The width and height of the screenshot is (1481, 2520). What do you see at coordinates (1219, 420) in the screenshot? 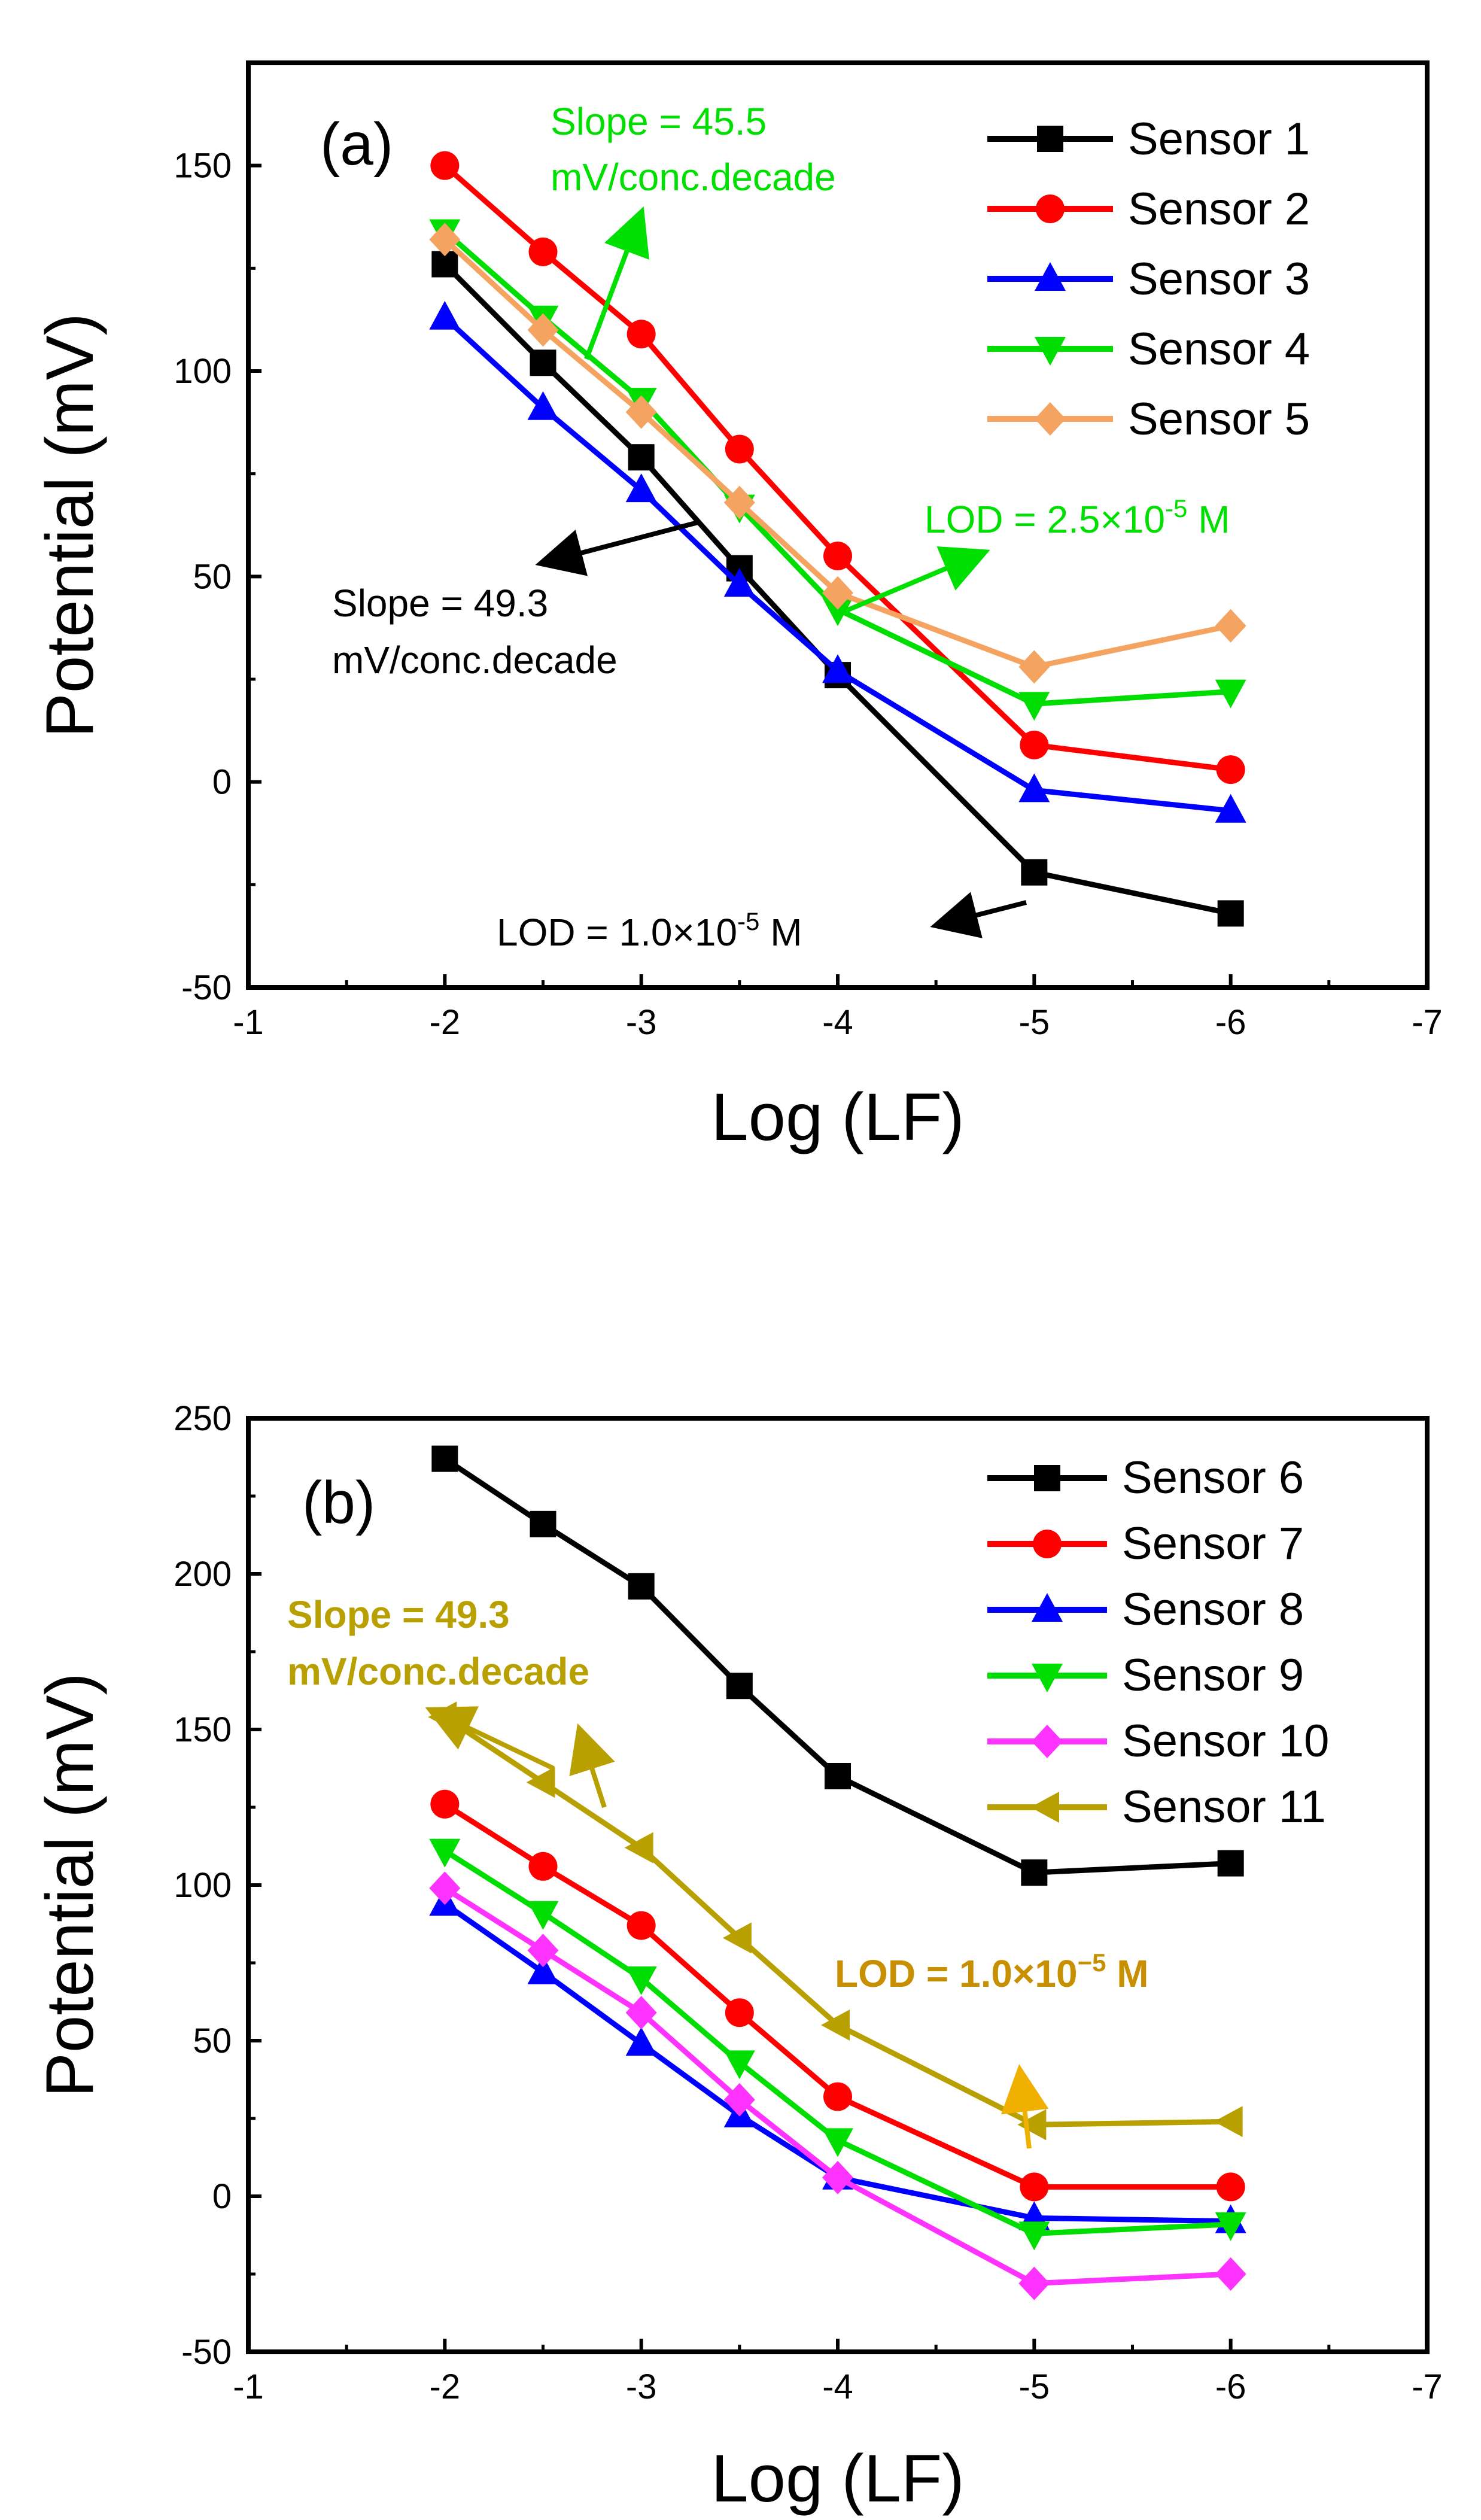
I see `panel-a-legend-label: Sensor 5` at bounding box center [1219, 420].